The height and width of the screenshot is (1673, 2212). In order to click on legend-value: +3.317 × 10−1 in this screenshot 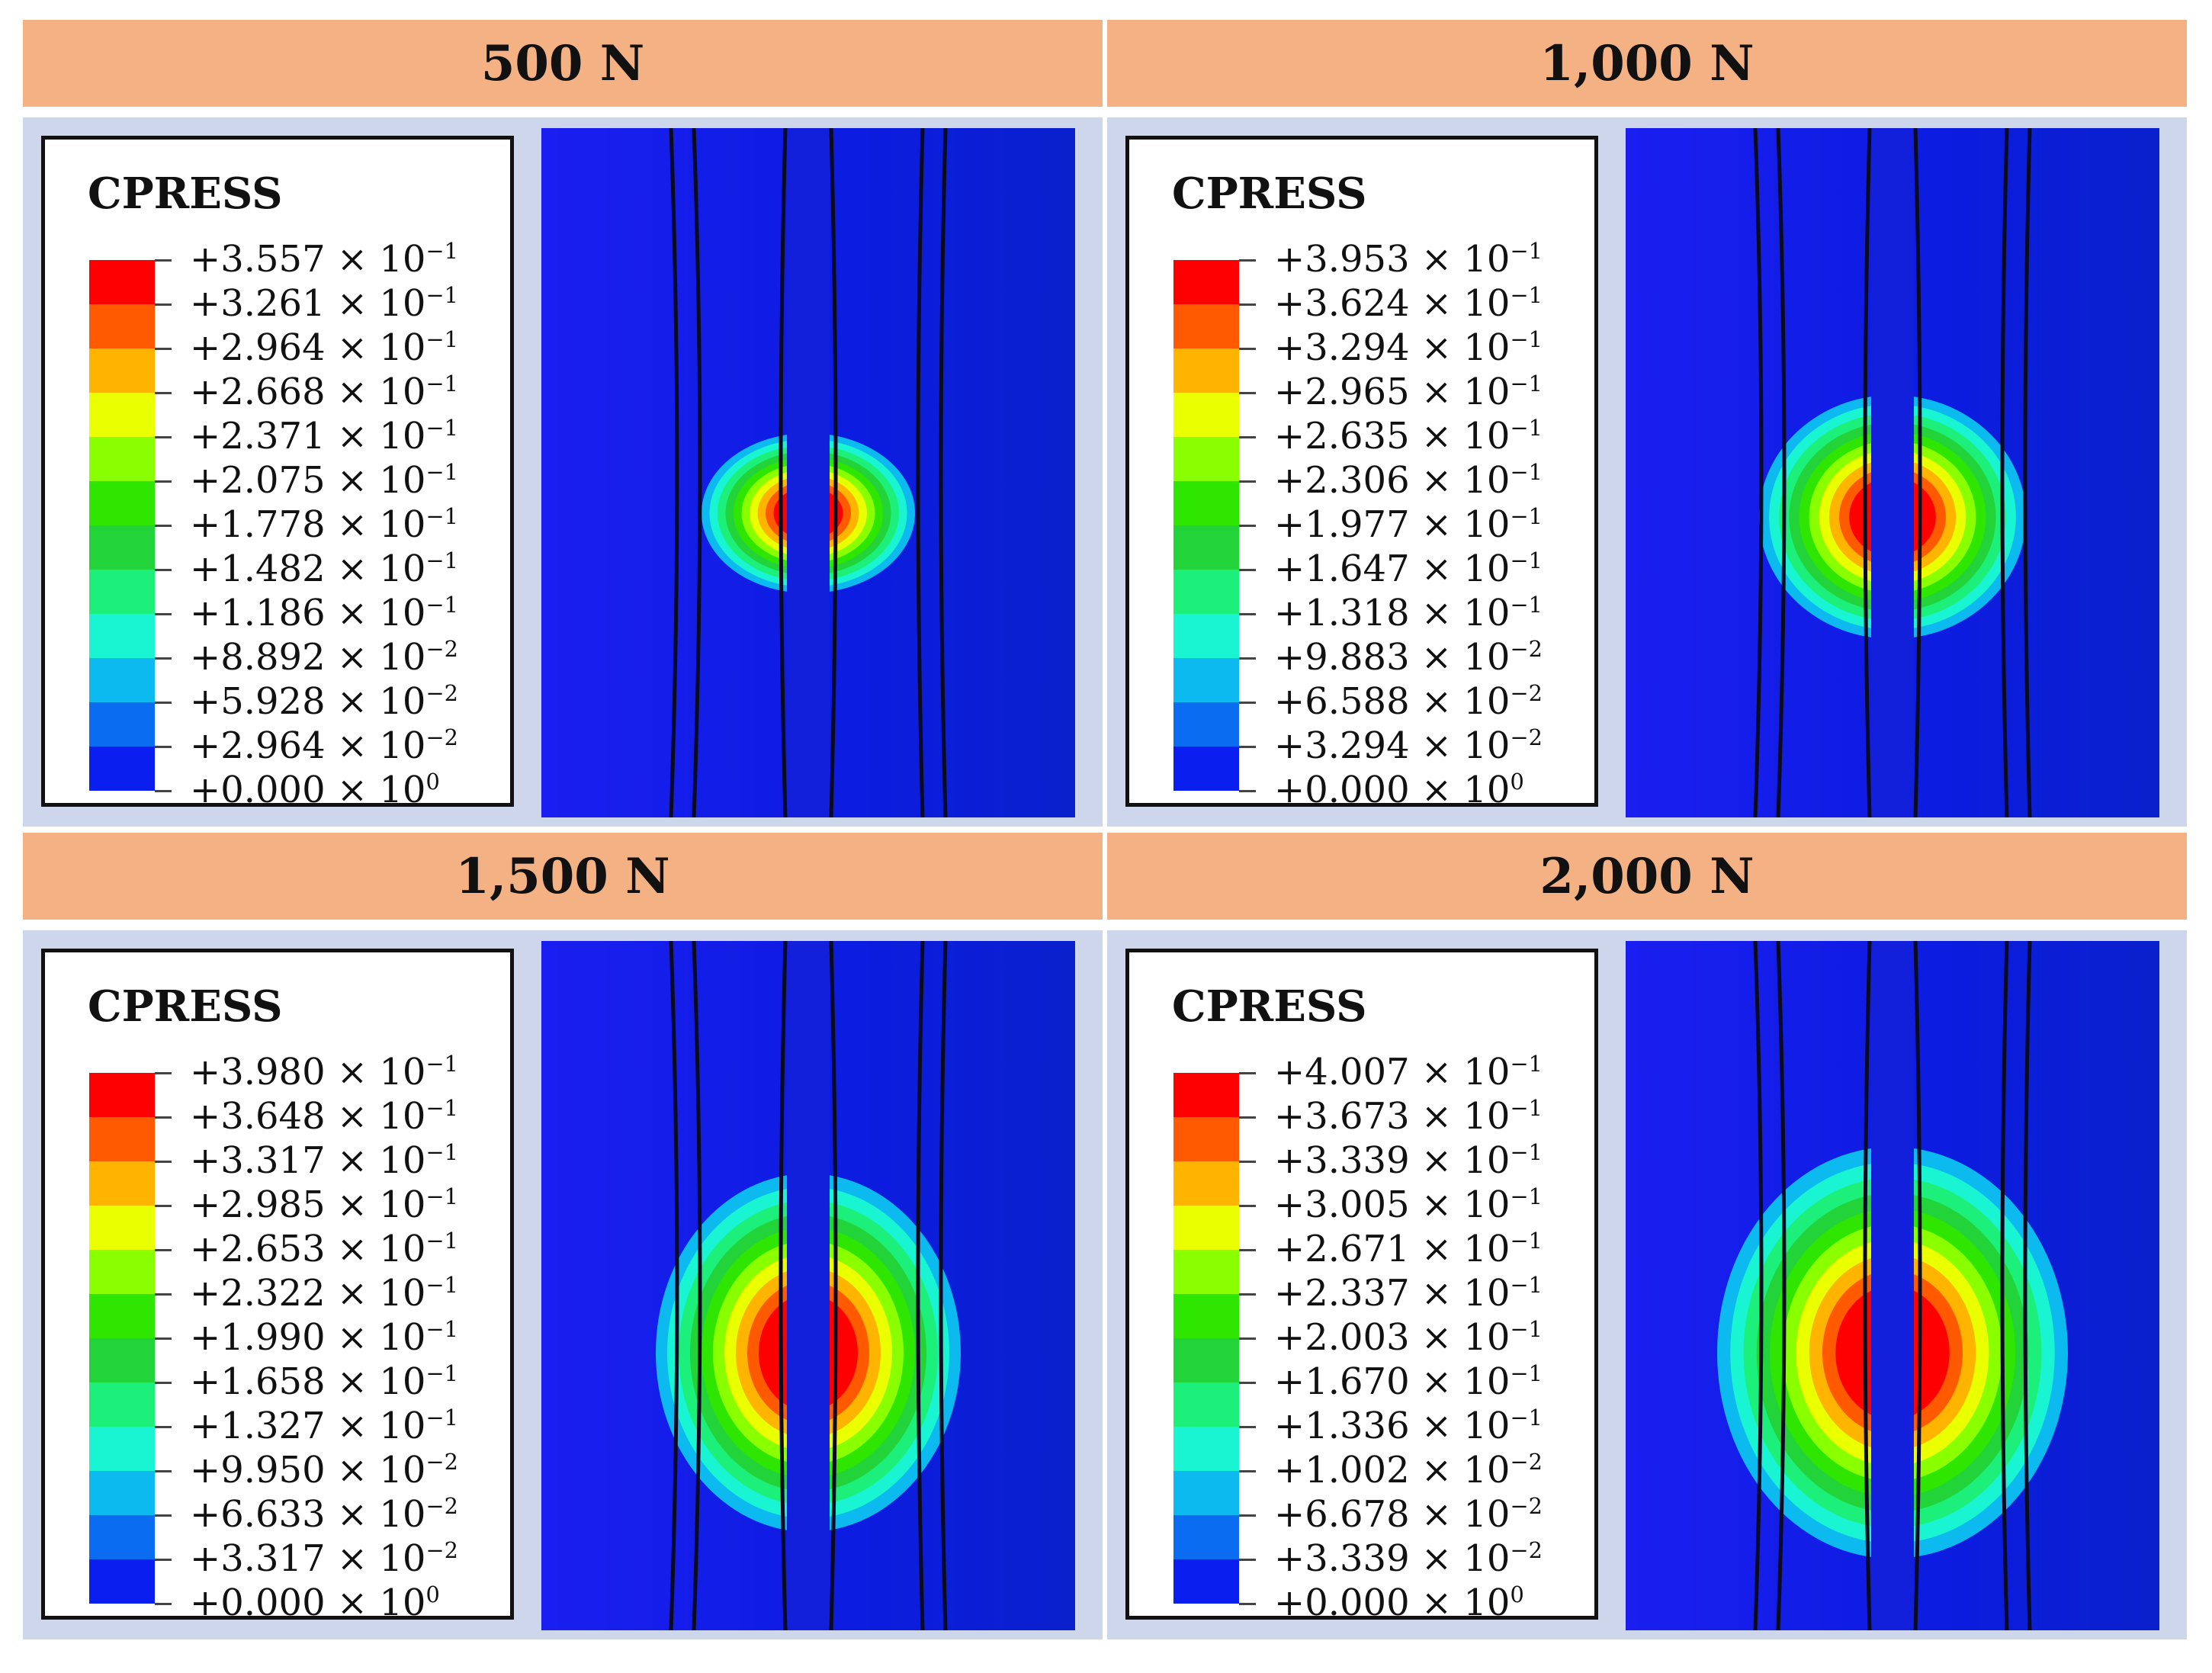, I will do `click(324, 1160)`.